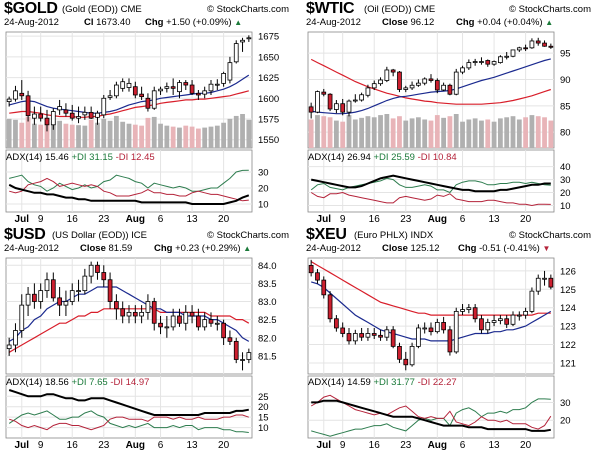 This screenshot has height=452, width=593. I want to click on price-axis-tick-label: 90, so click(565, 80).